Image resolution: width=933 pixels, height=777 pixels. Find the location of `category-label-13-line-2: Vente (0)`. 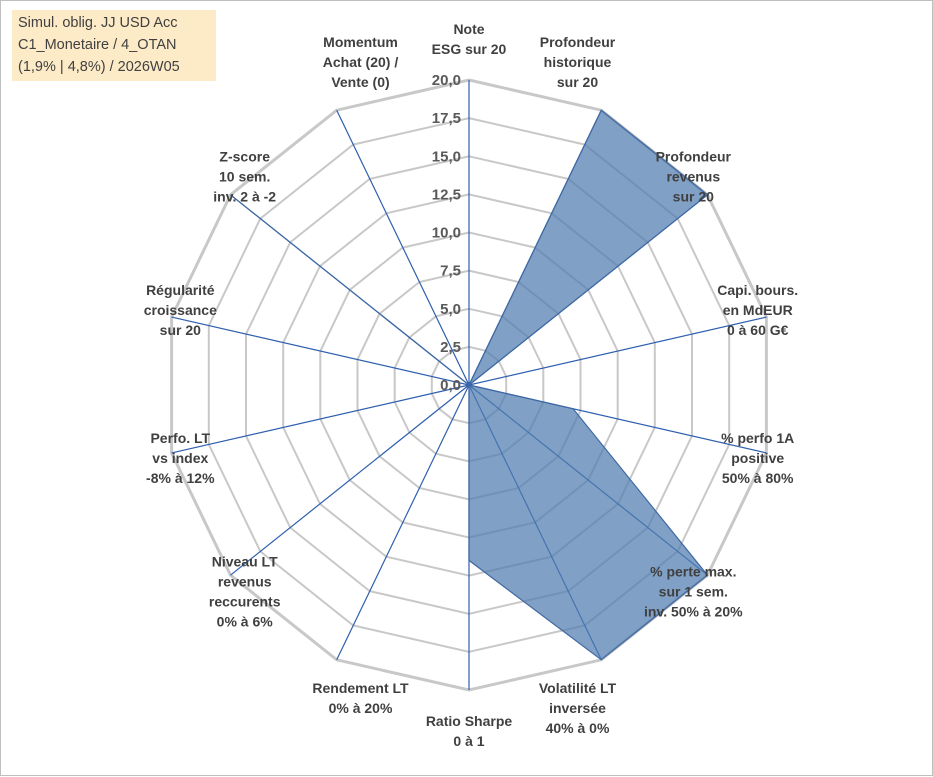

category-label-13-line-2: Vente (0) is located at coordinates (360, 82).